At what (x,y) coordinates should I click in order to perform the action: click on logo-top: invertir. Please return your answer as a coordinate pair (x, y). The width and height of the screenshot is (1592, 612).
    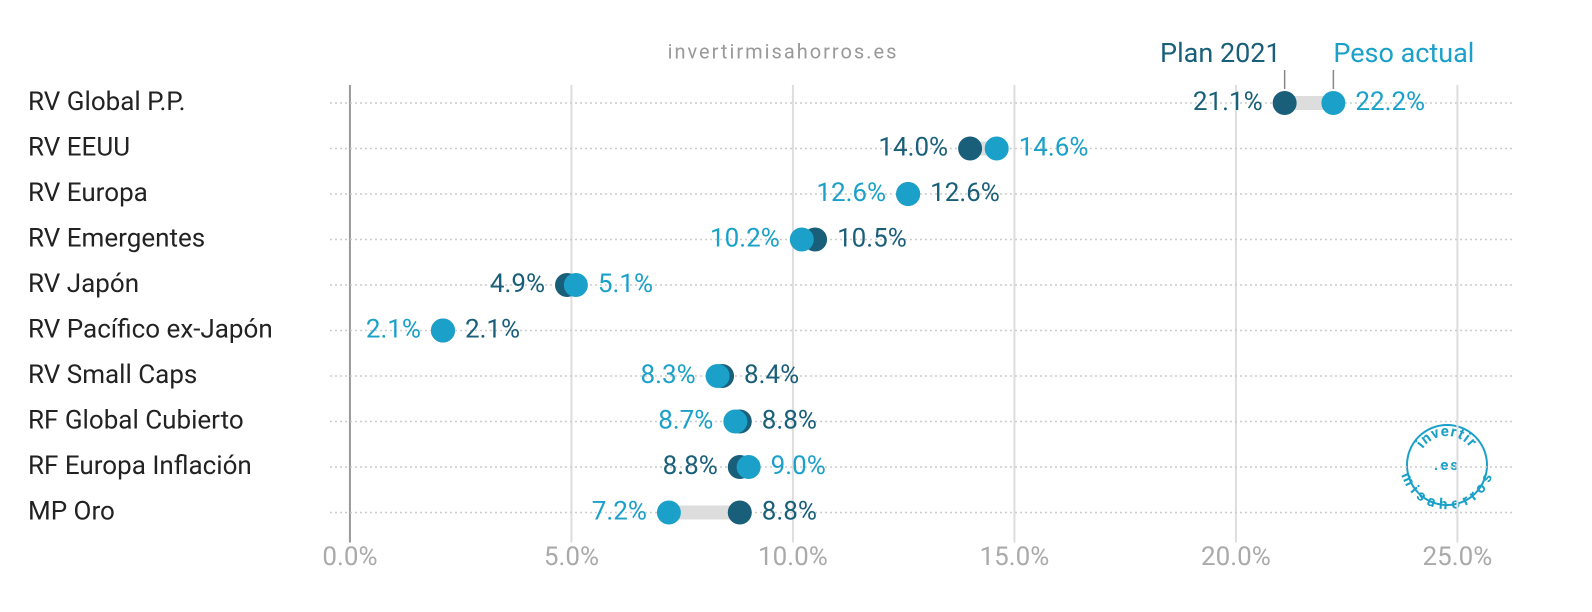
    Looking at the image, I should click on (1446, 437).